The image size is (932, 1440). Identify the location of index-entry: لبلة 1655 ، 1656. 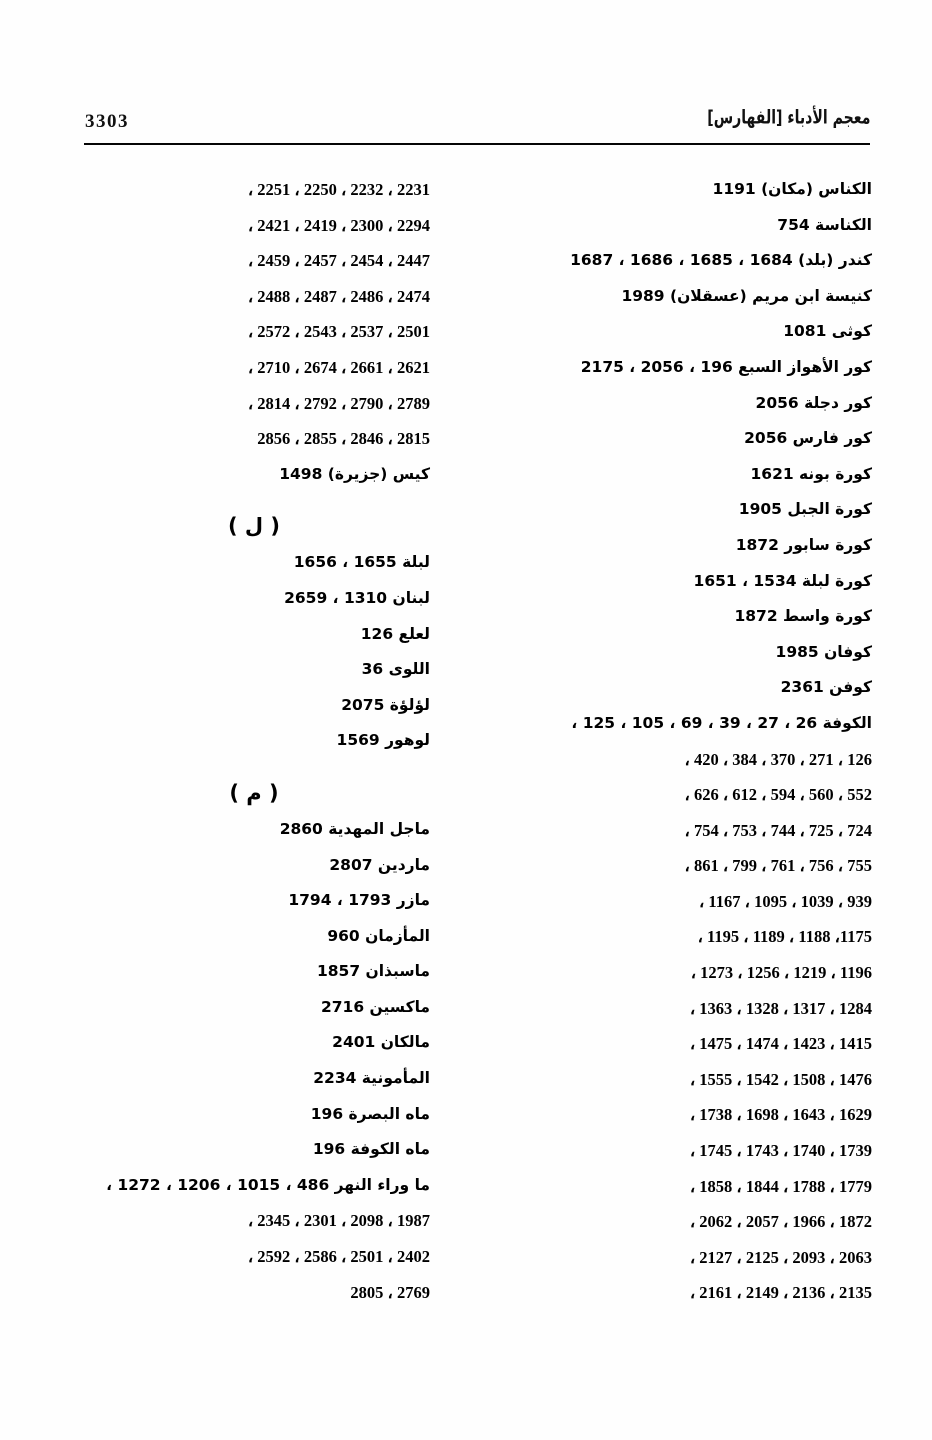
(361, 562).